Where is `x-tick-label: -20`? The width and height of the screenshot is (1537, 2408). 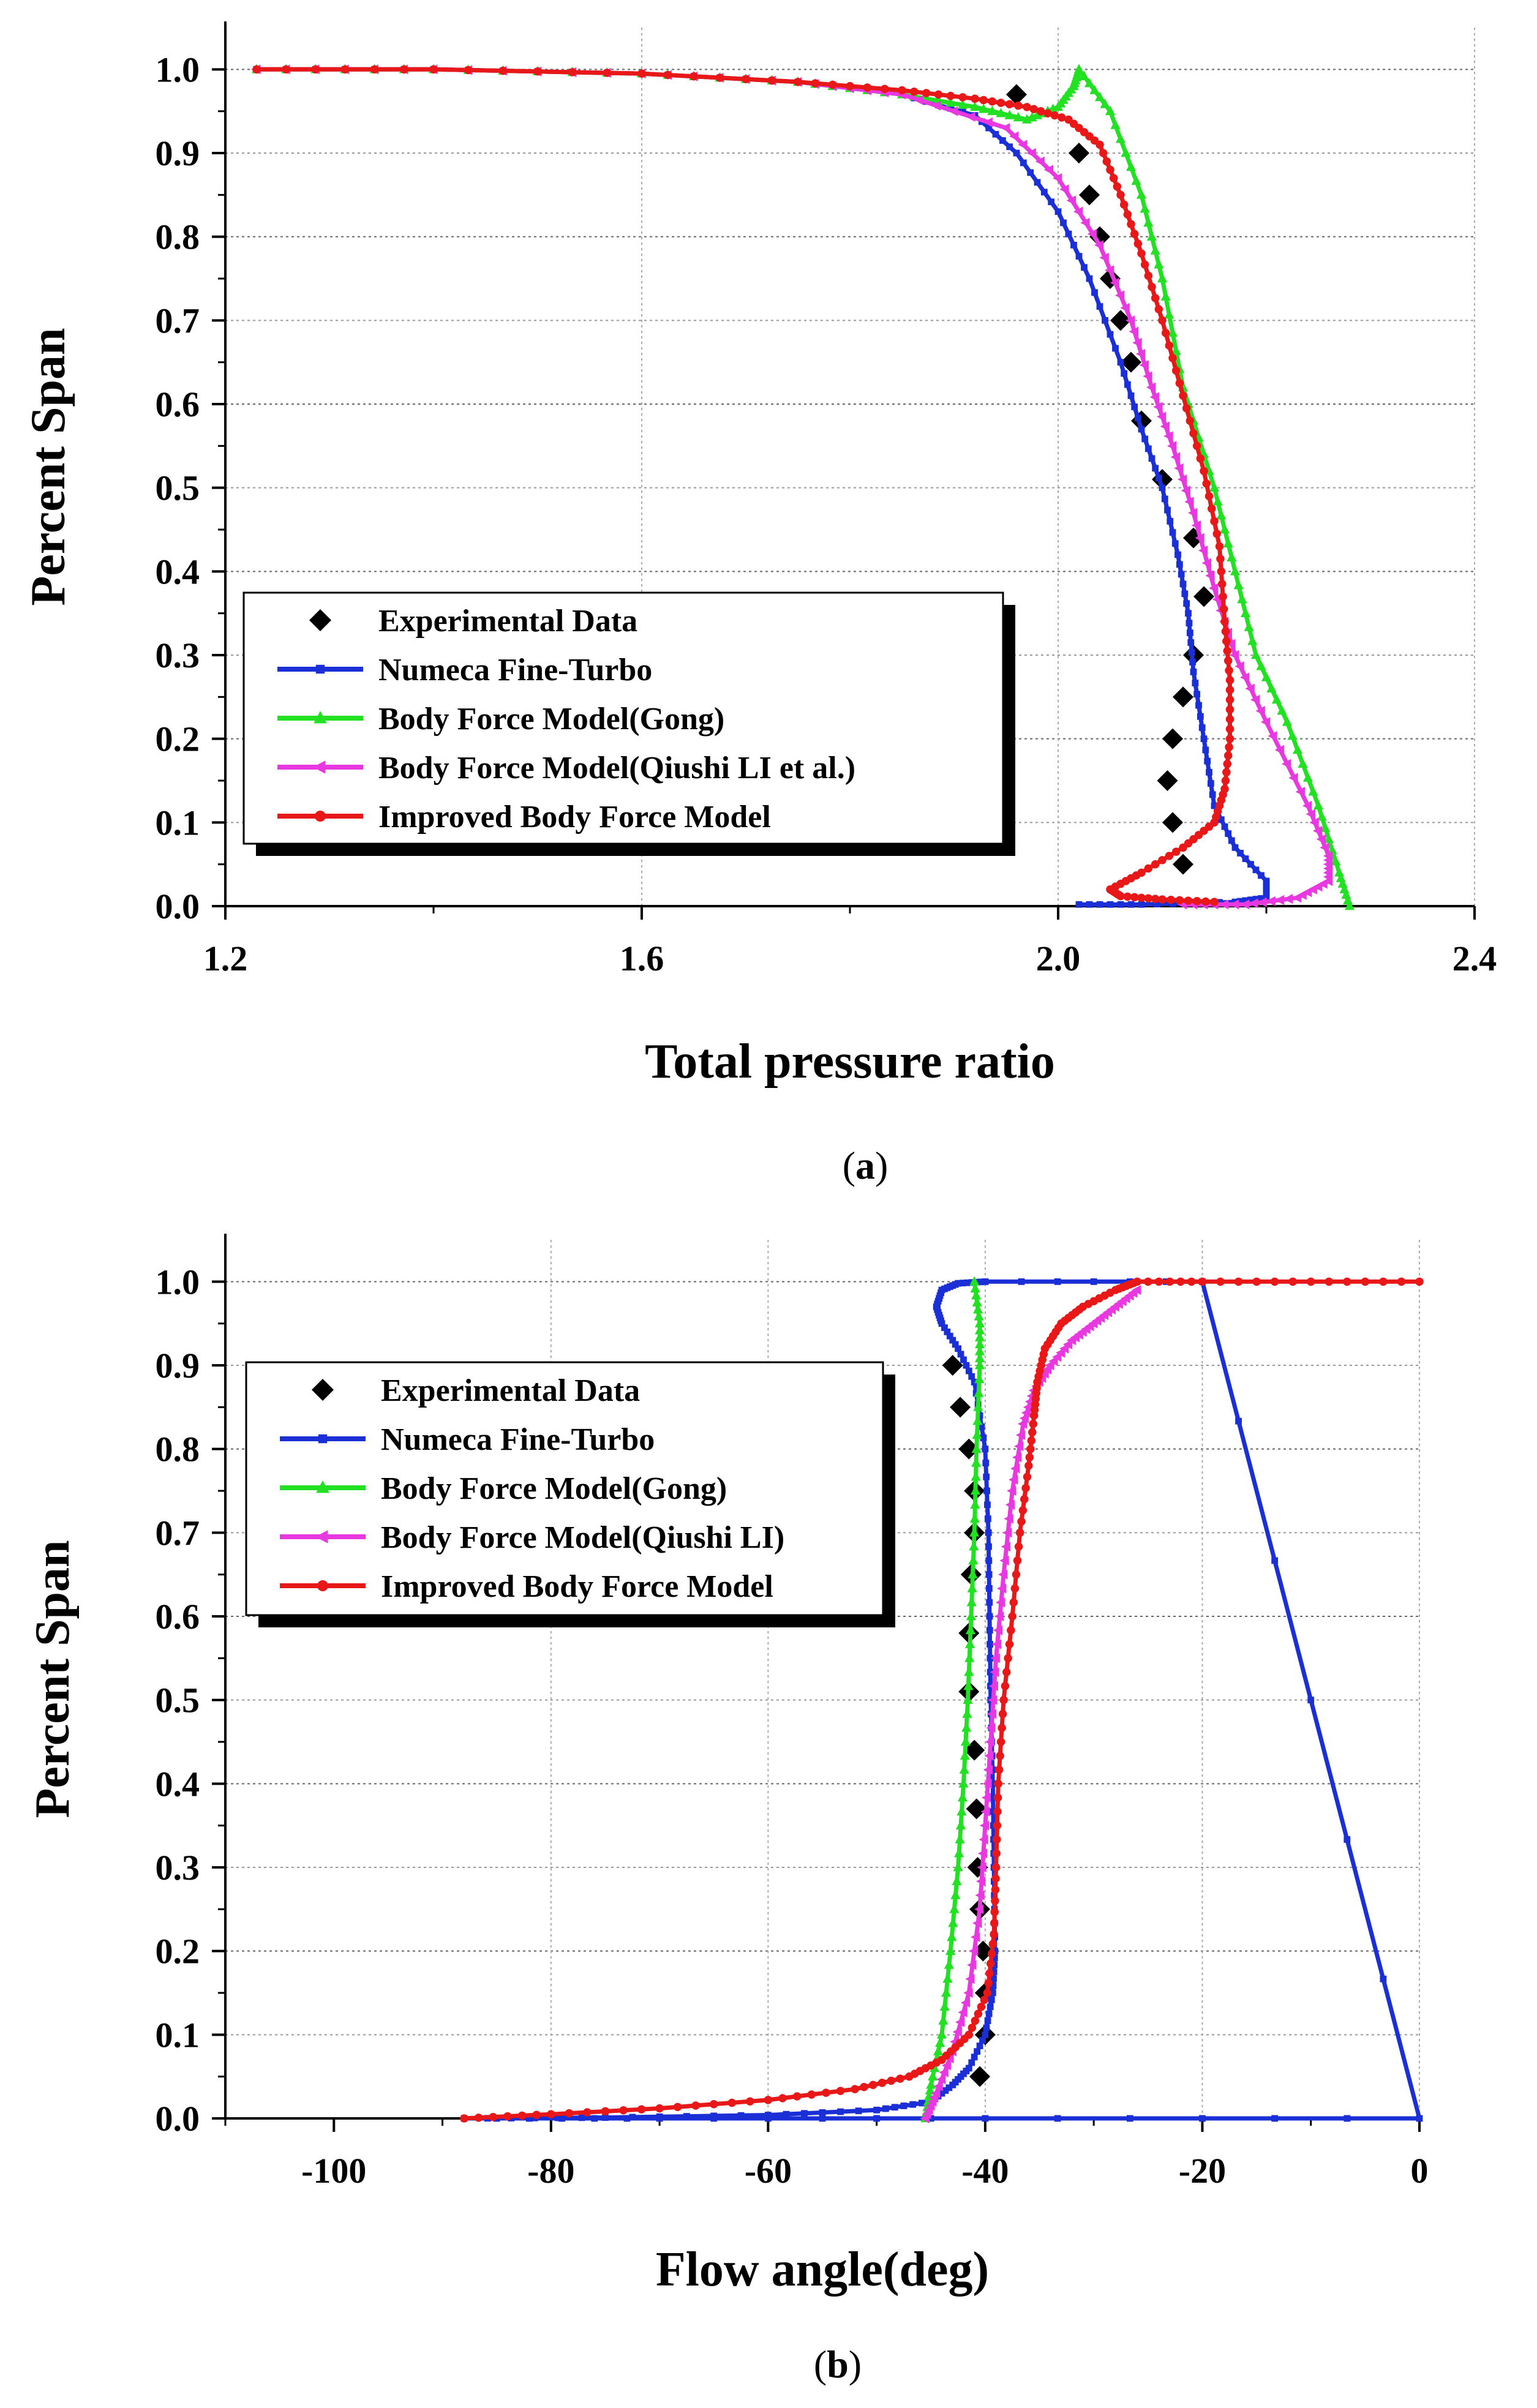 x-tick-label: -20 is located at coordinates (1203, 2171).